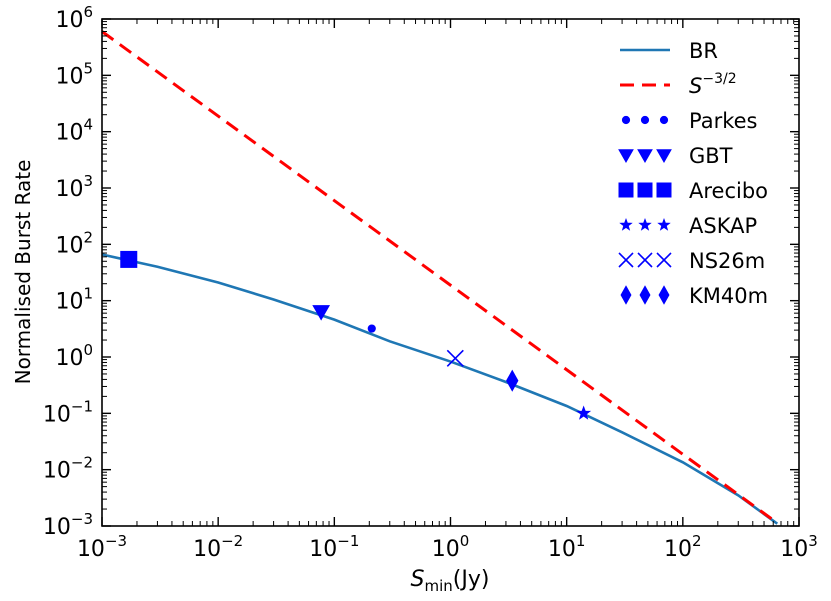 The image size is (831, 601). Describe the element at coordinates (218, 547) in the screenshot. I see `x-tick-label: 10⁻²` at that location.